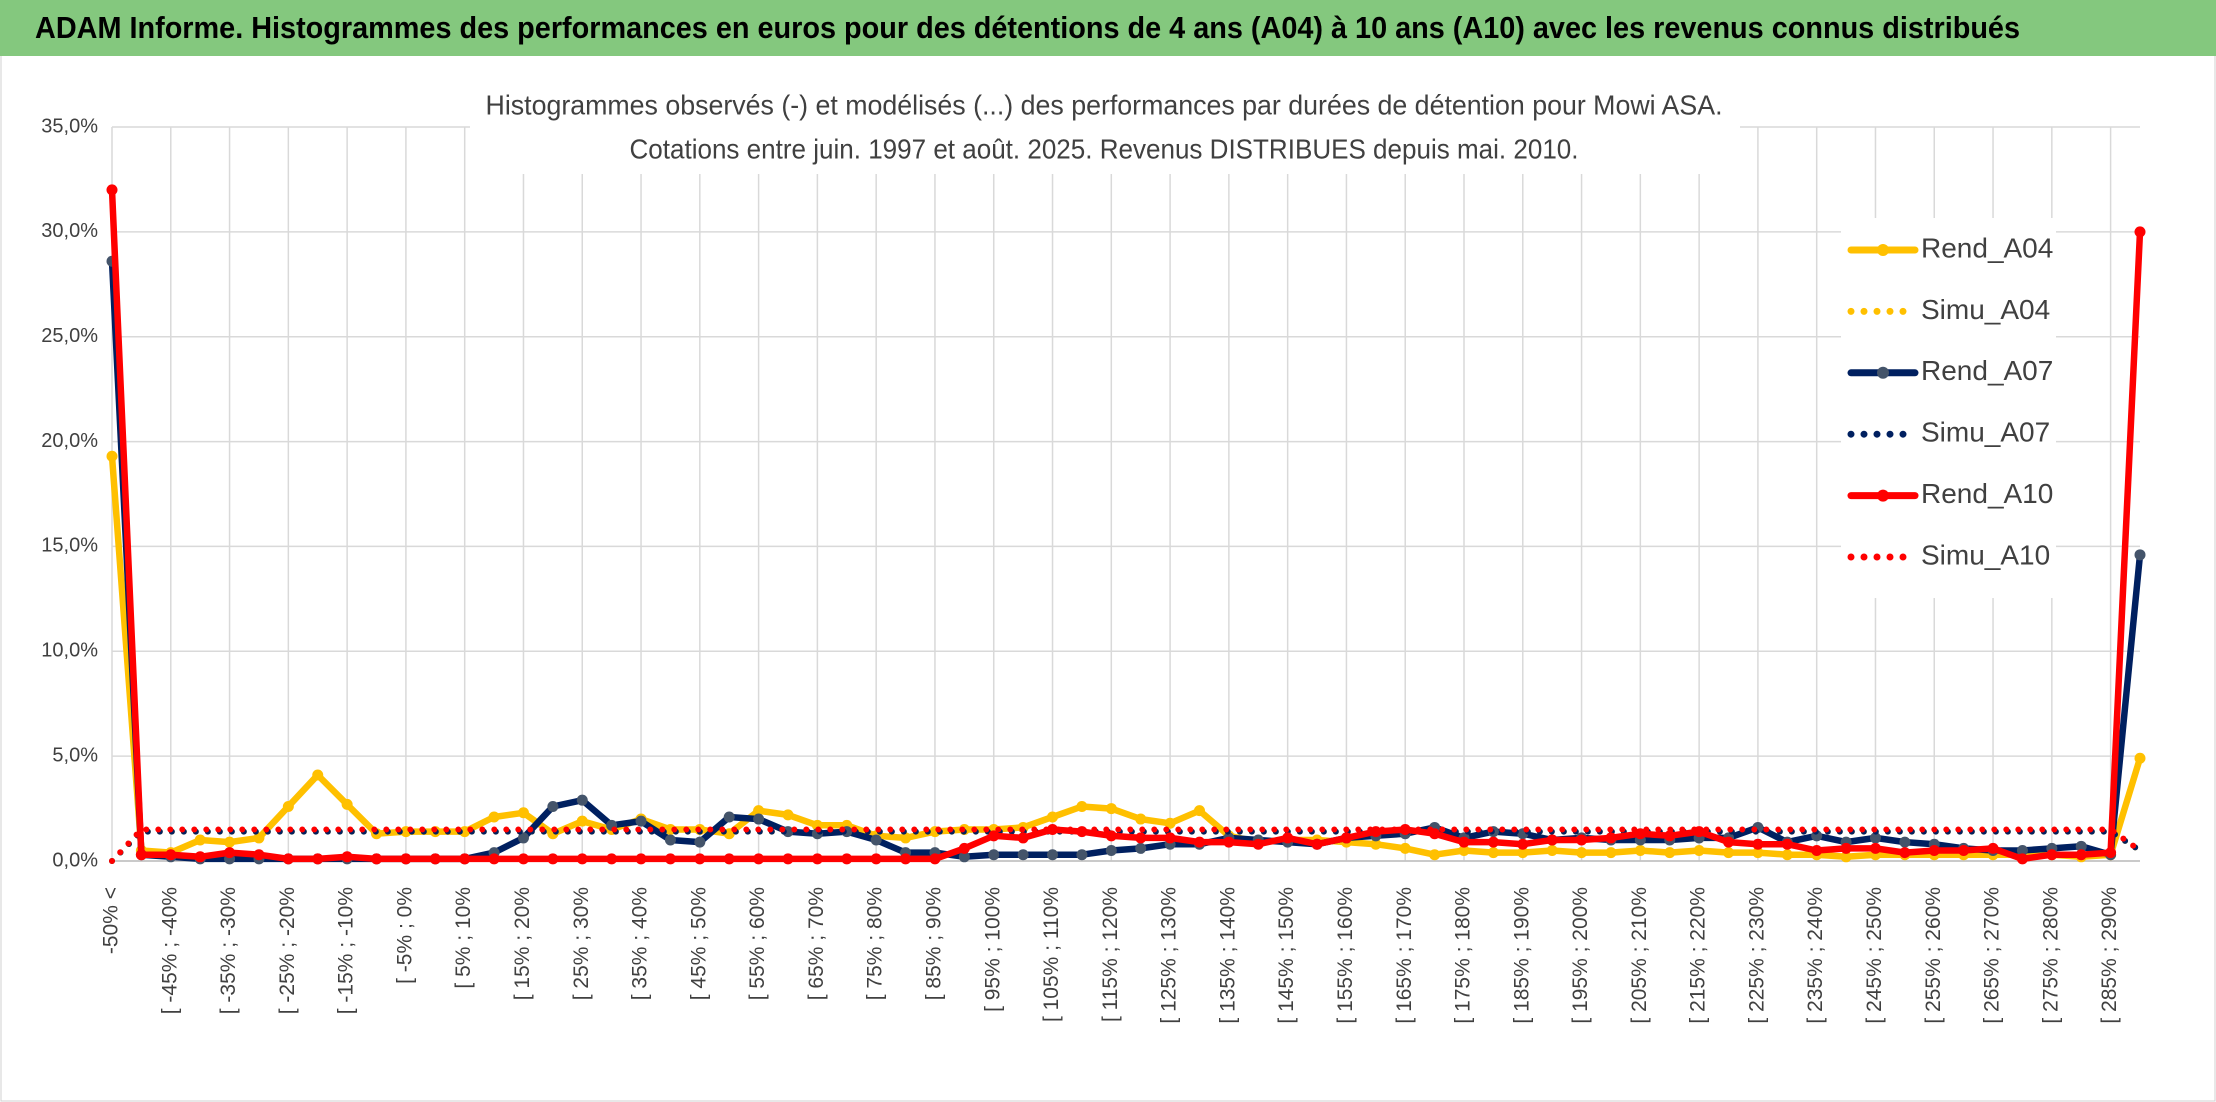 The height and width of the screenshot is (1102, 2216). I want to click on x-tick-label: [ 255% ; 260%, so click(1933, 955).